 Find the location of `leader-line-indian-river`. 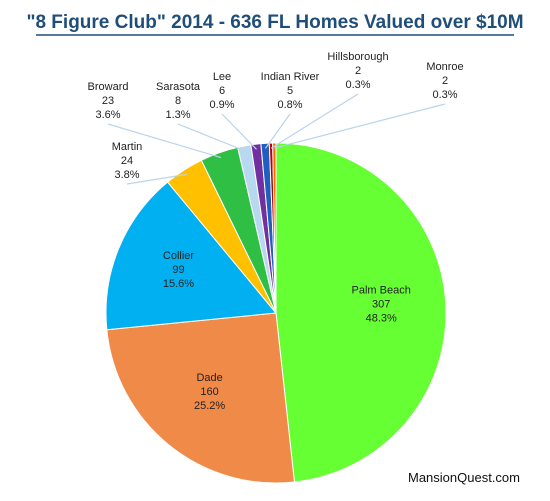

leader-line-indian-river is located at coordinates (277, 131).